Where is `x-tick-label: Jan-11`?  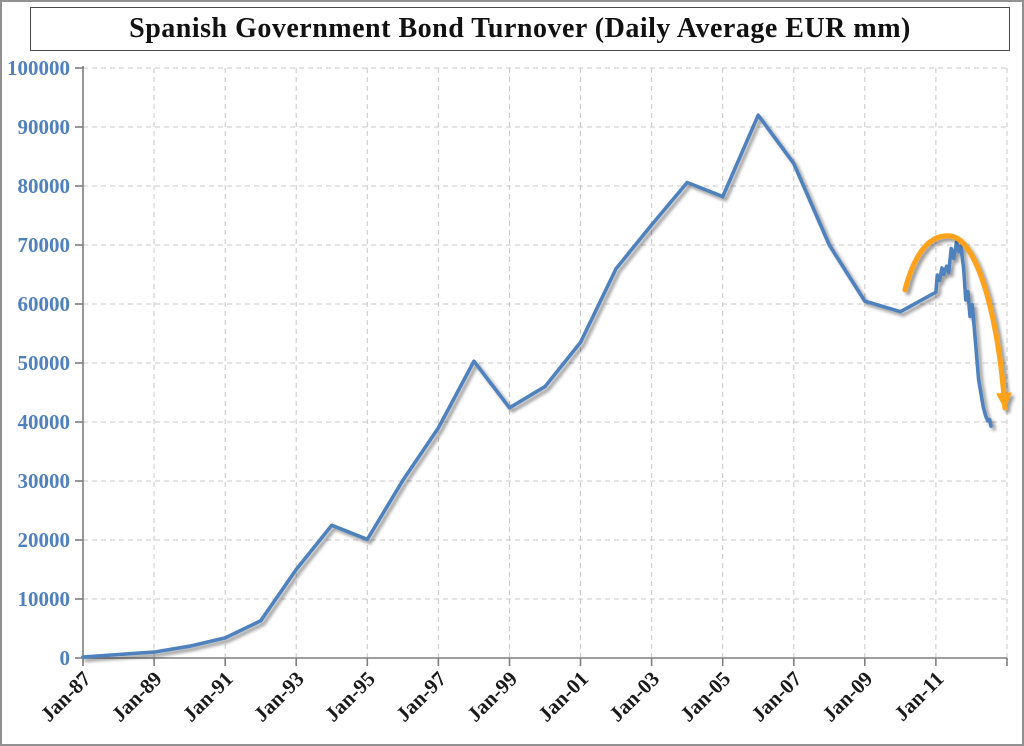 x-tick-label: Jan-11 is located at coordinates (918, 696).